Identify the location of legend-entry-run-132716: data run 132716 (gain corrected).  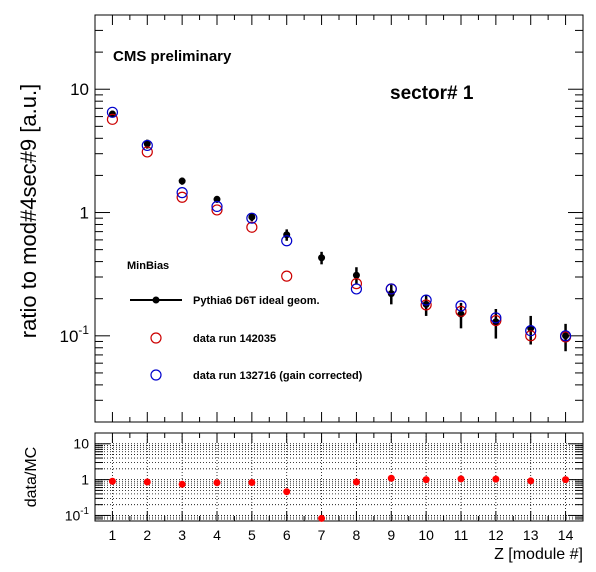
(278, 376).